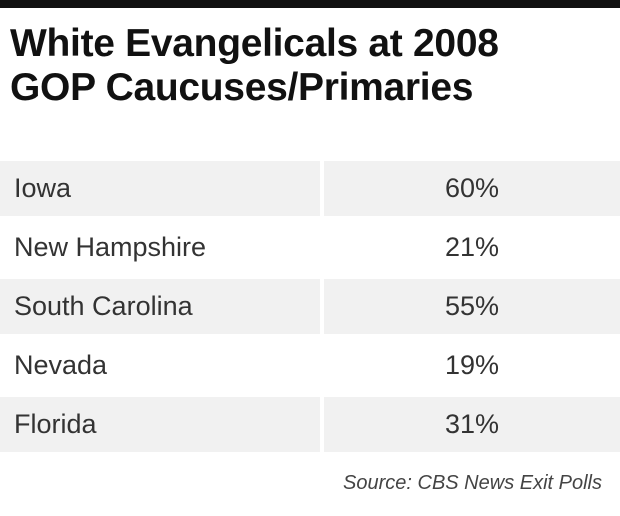 This screenshot has height=516, width=620. What do you see at coordinates (110, 247) in the screenshot?
I see `state-cell: New Hampshire` at bounding box center [110, 247].